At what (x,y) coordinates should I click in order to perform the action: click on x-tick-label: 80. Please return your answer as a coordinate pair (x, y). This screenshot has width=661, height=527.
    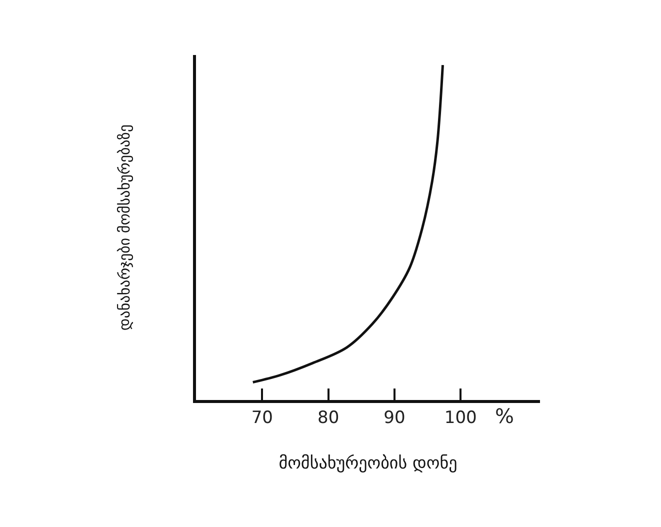
    Looking at the image, I should click on (328, 418).